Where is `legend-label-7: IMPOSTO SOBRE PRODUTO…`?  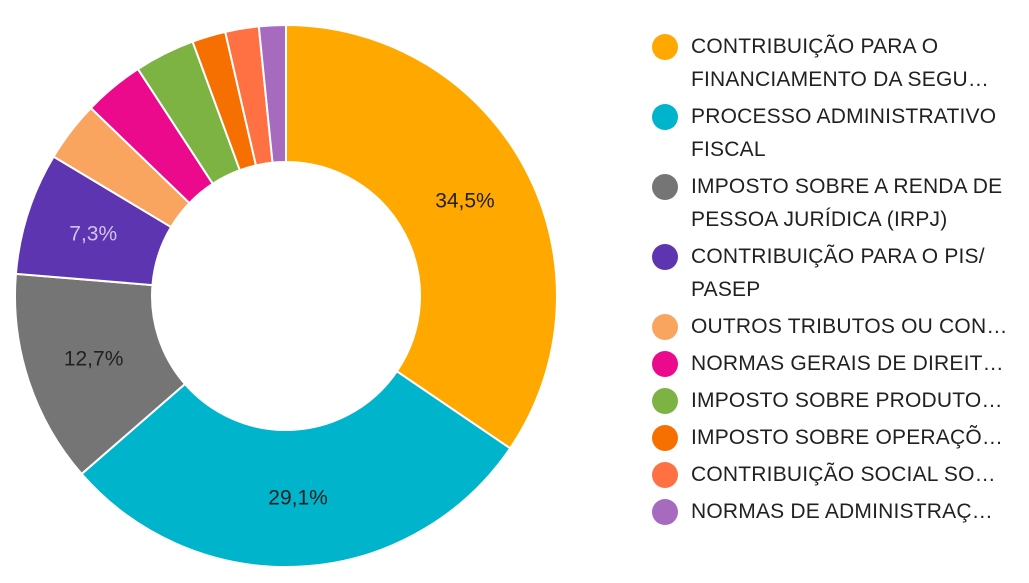 legend-label-7: IMPOSTO SOBRE PRODUTO… is located at coordinates (847, 400).